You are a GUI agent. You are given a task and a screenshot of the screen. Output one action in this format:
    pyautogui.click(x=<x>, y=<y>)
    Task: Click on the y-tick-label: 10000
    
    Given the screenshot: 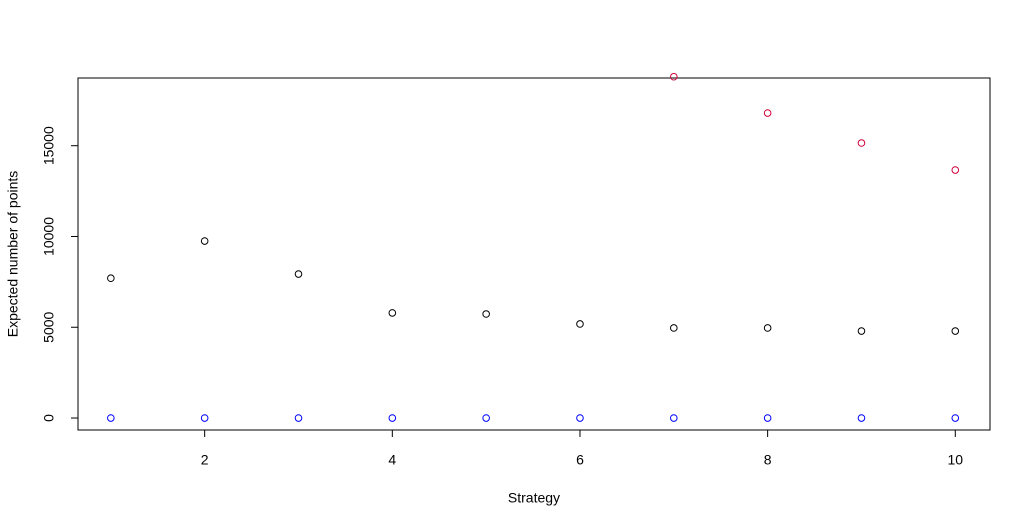 What is the action you would take?
    pyautogui.click(x=49, y=236)
    